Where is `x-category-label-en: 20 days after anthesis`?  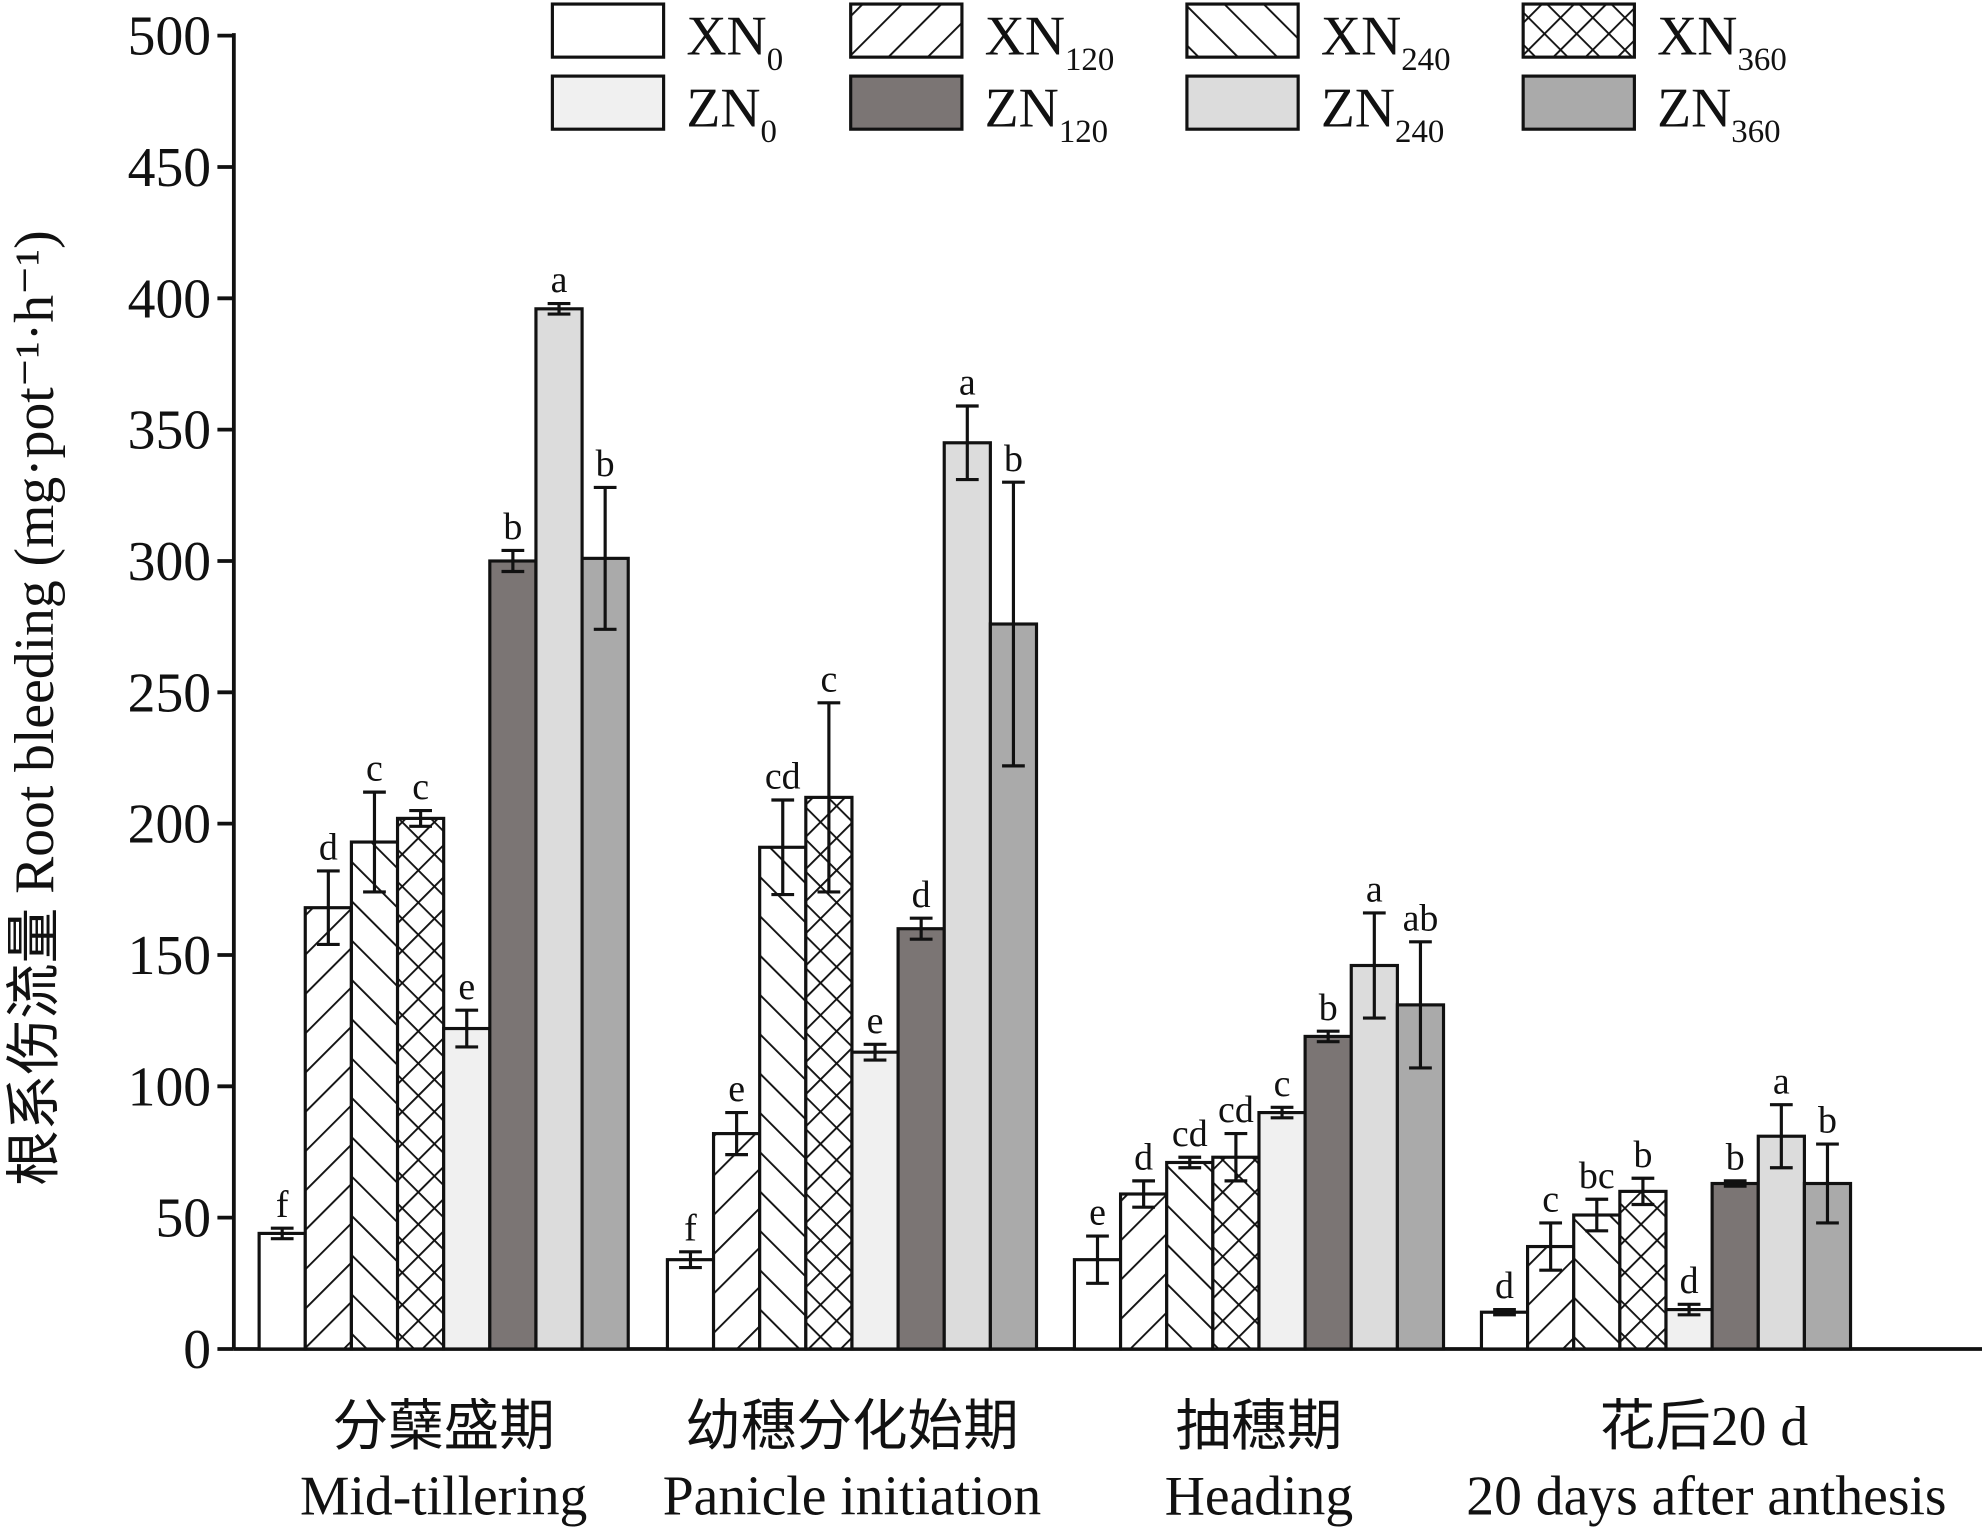
x-category-label-en: 20 days after anthesis is located at coordinates (1706, 1497).